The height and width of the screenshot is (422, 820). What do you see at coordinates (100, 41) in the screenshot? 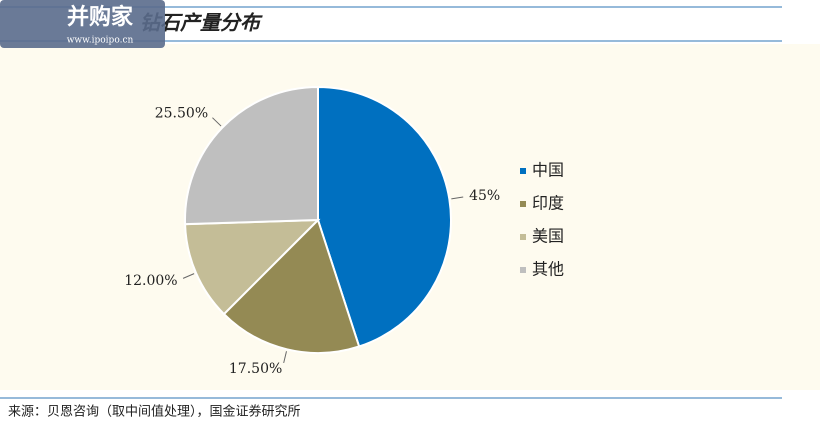
I see `watermark-url: www.ipoipo.cn` at bounding box center [100, 41].